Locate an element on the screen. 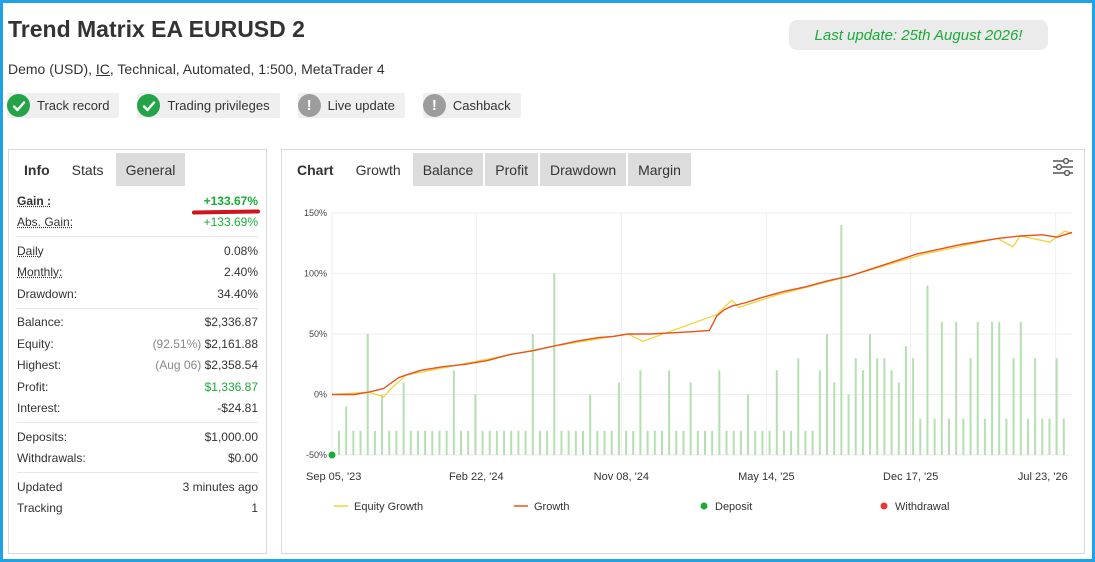  highest-date: (Aug 06) is located at coordinates (178, 365).